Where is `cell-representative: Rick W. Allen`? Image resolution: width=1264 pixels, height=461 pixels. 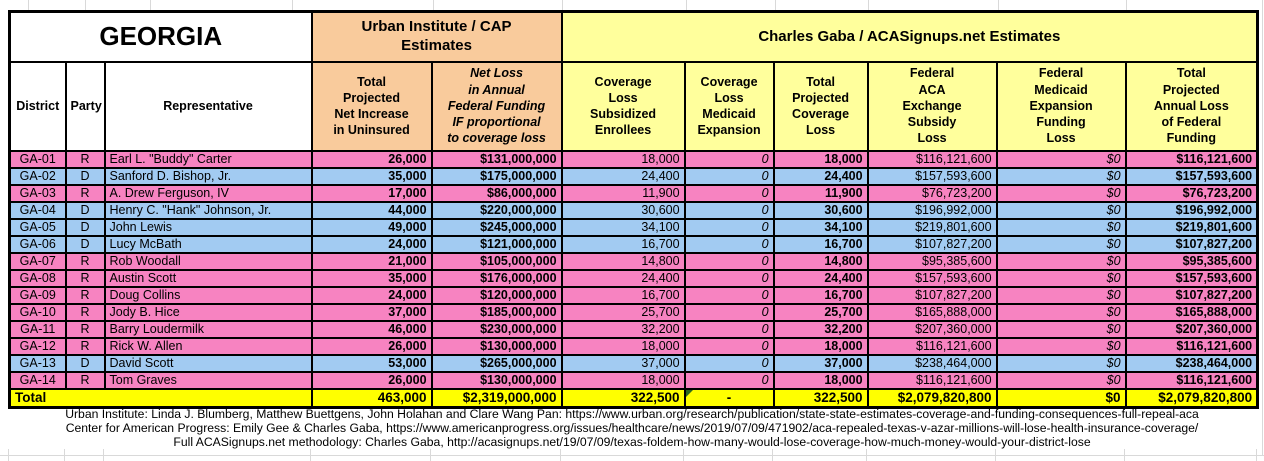 cell-representative: Rick W. Allen is located at coordinates (208, 346).